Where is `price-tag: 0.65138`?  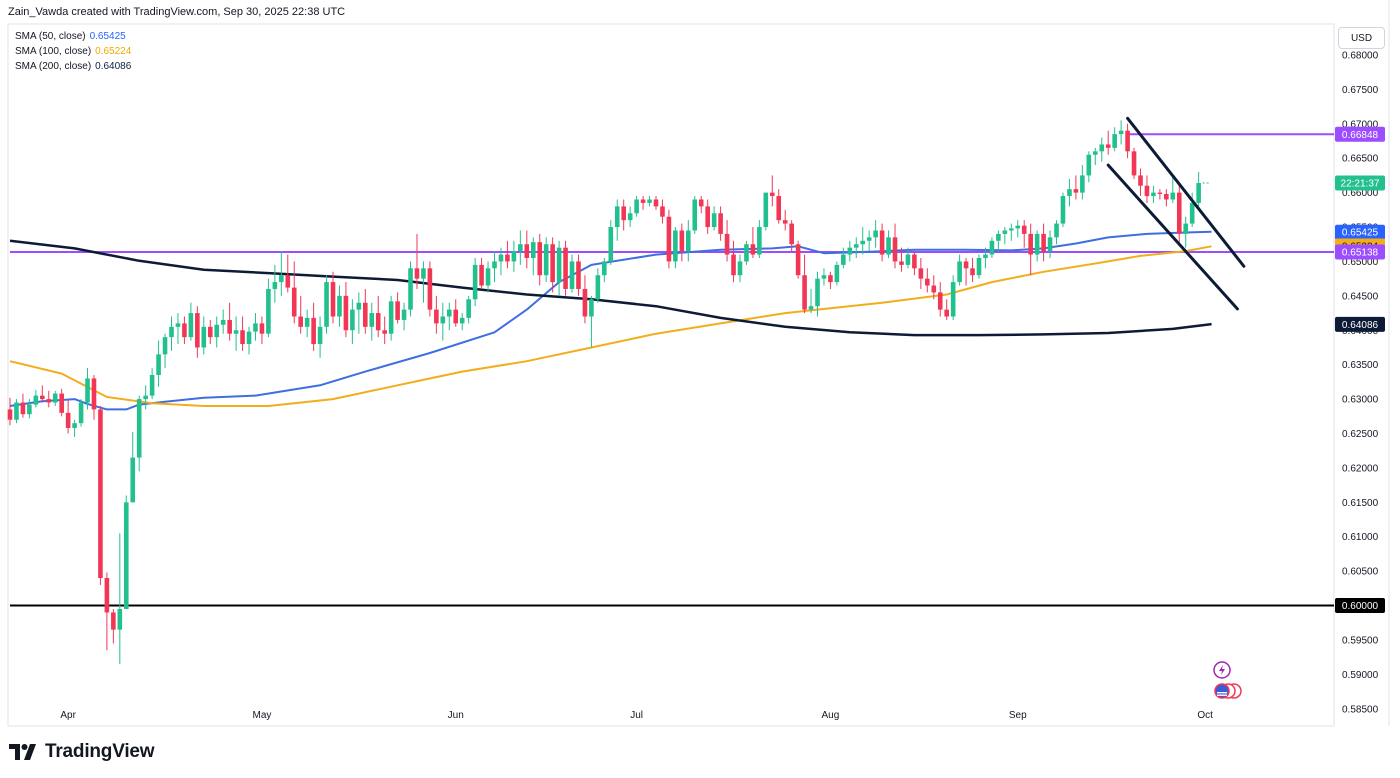 price-tag: 0.65138 is located at coordinates (1360, 252).